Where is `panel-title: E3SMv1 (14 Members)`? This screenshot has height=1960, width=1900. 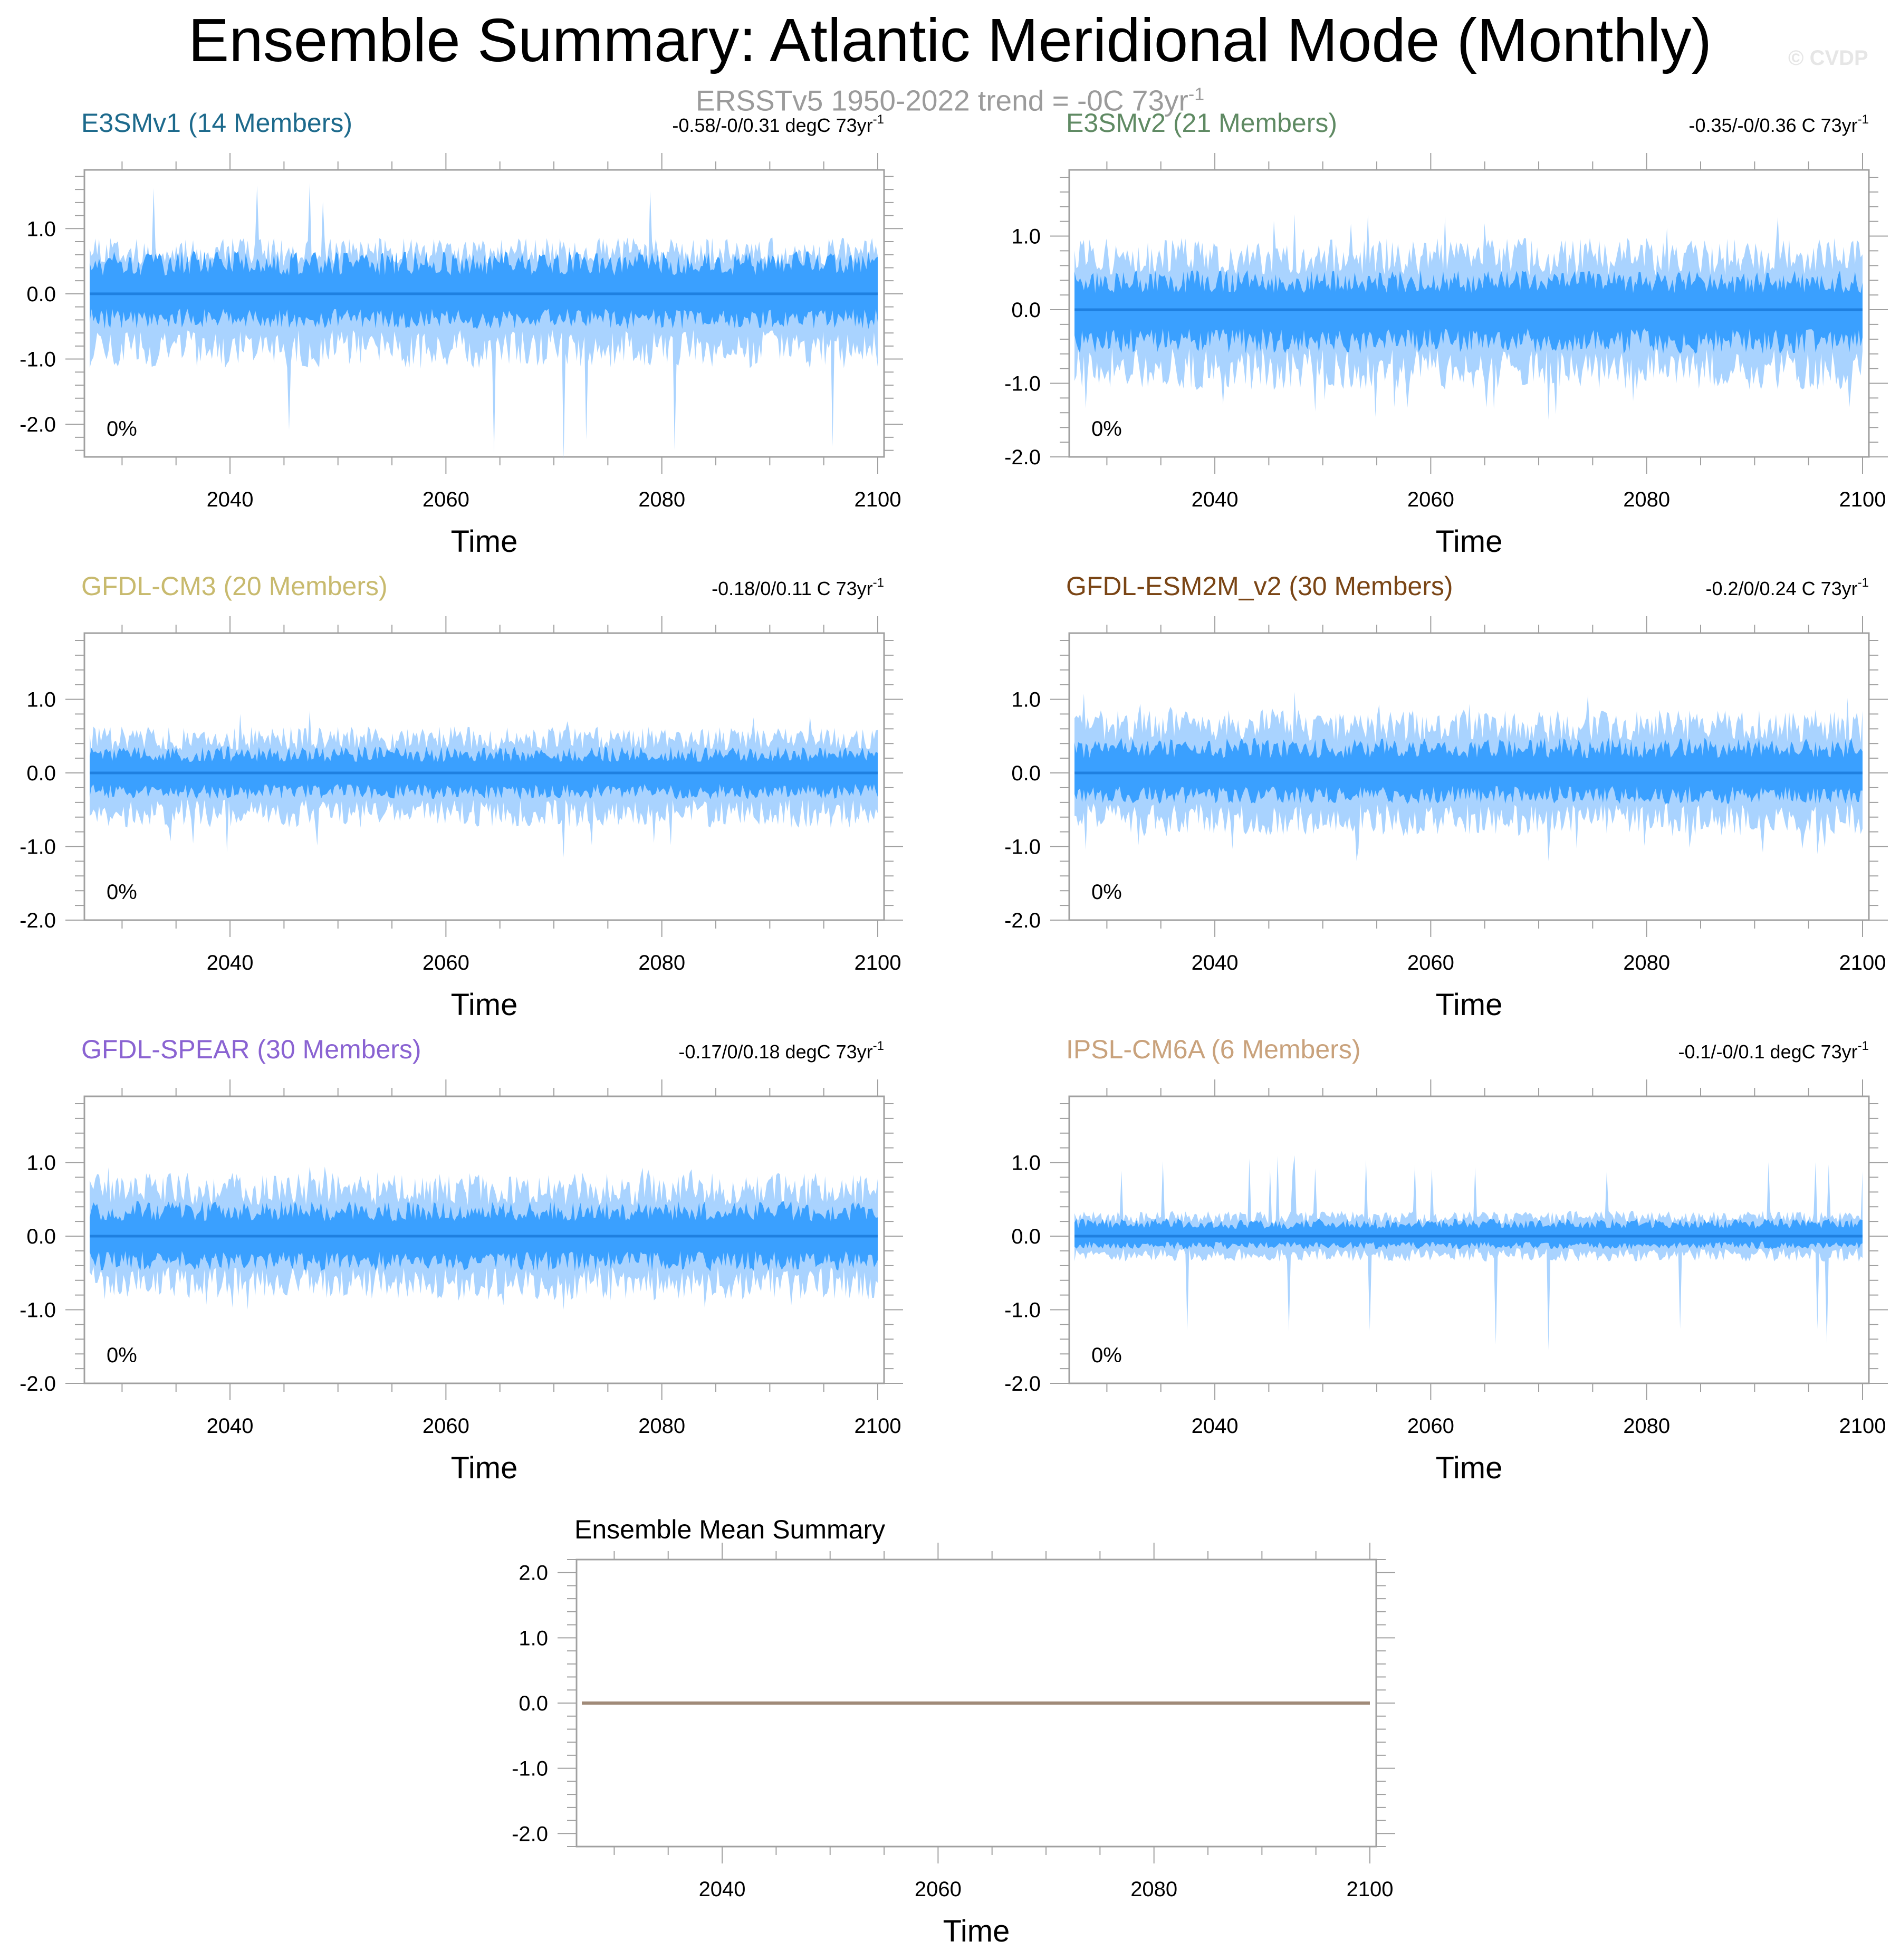
panel-title: E3SMv1 (14 Members) is located at coordinates (216, 123).